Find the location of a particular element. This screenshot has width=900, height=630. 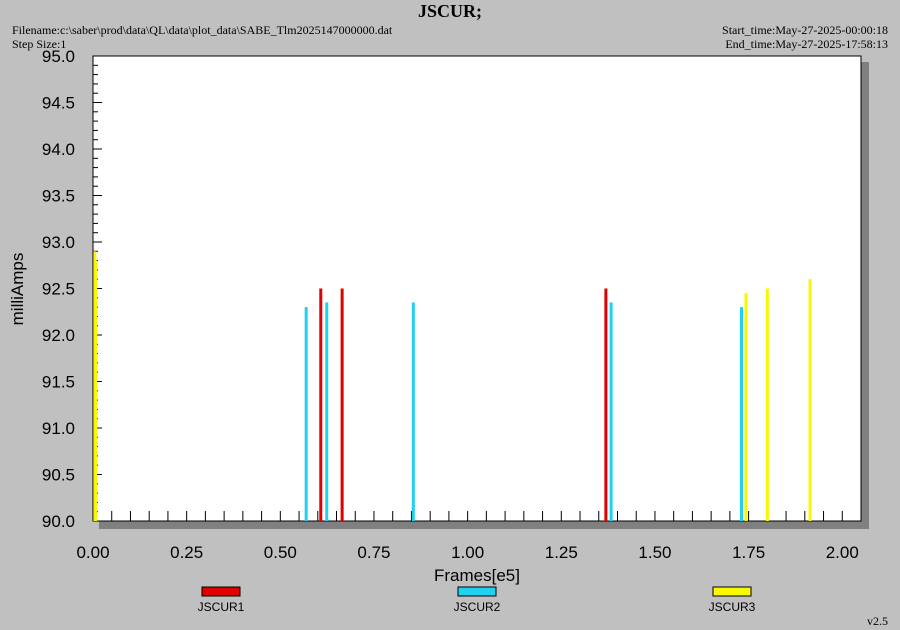

chart-title: JSCUR; is located at coordinates (449, 11).